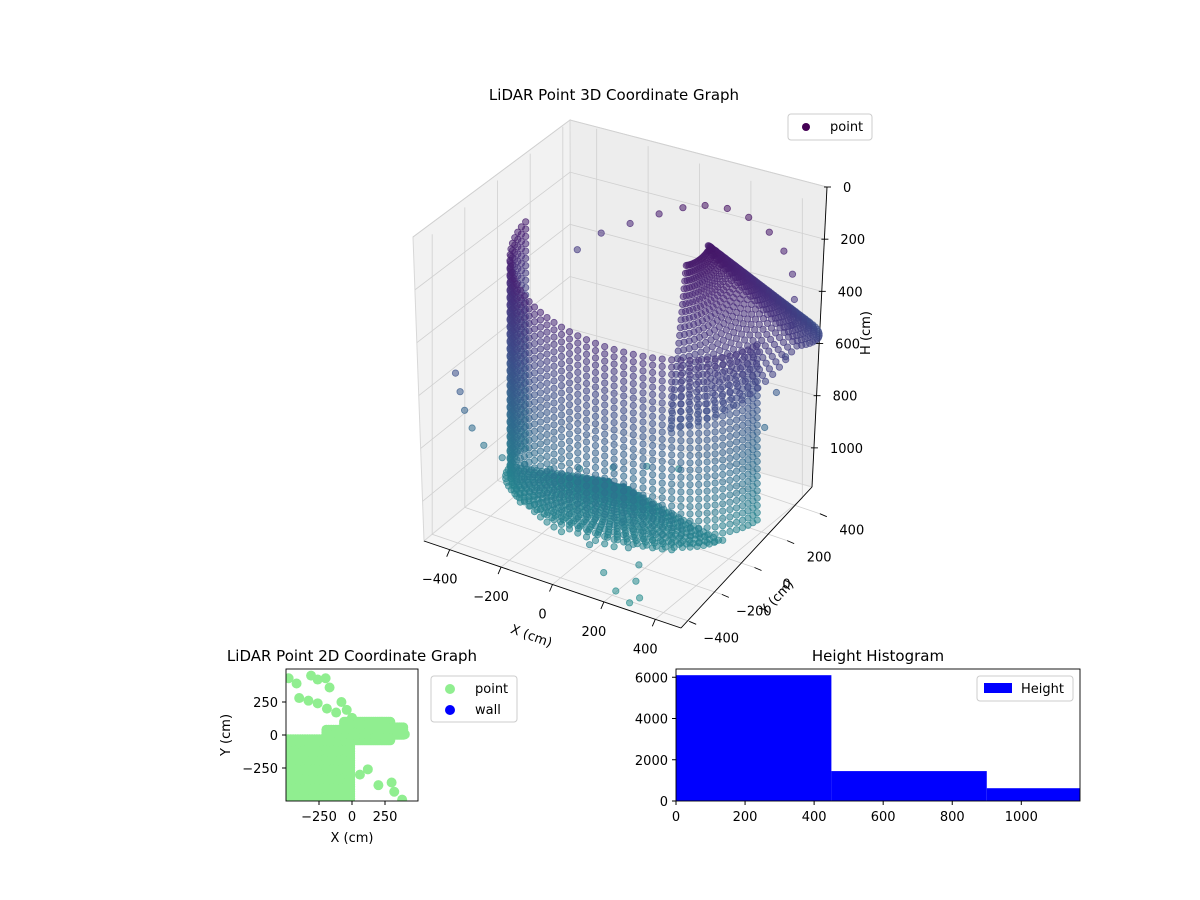 This screenshot has height=900, width=1200. What do you see at coordinates (998, 688) in the screenshot?
I see `histogram-legend-swatch` at bounding box center [998, 688].